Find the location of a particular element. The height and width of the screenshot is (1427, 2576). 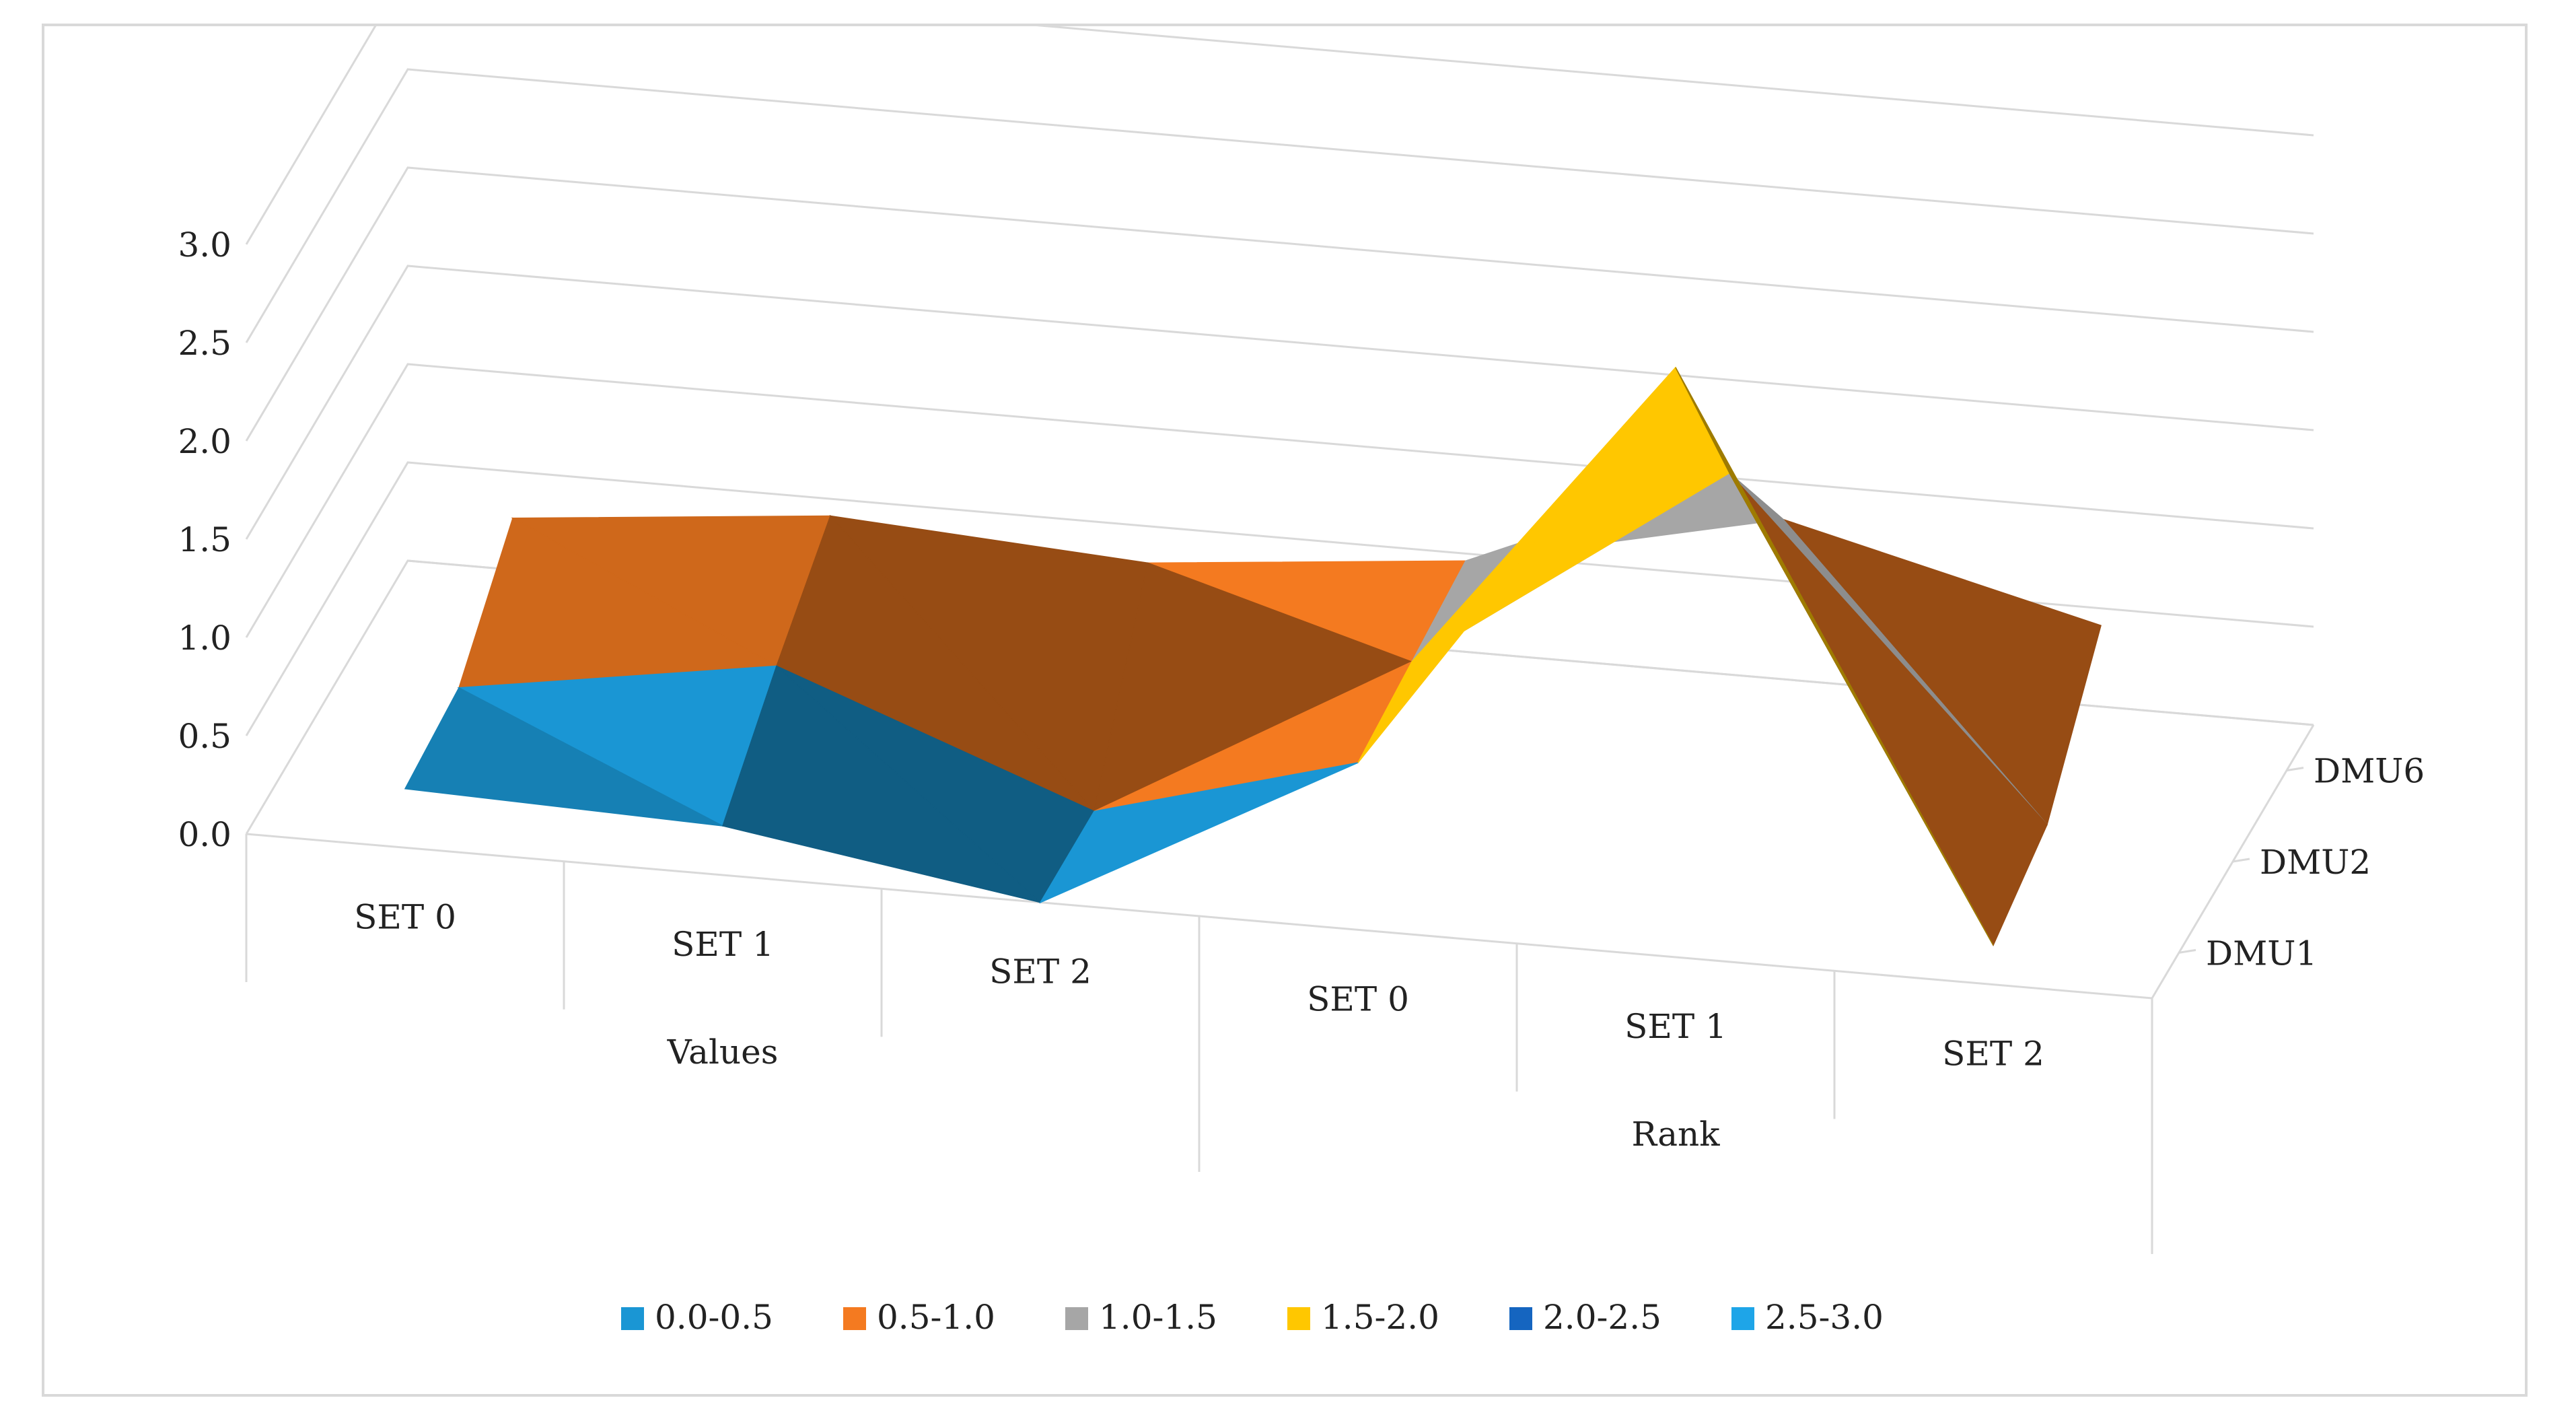

x-group-label: Rank is located at coordinates (1675, 1134).